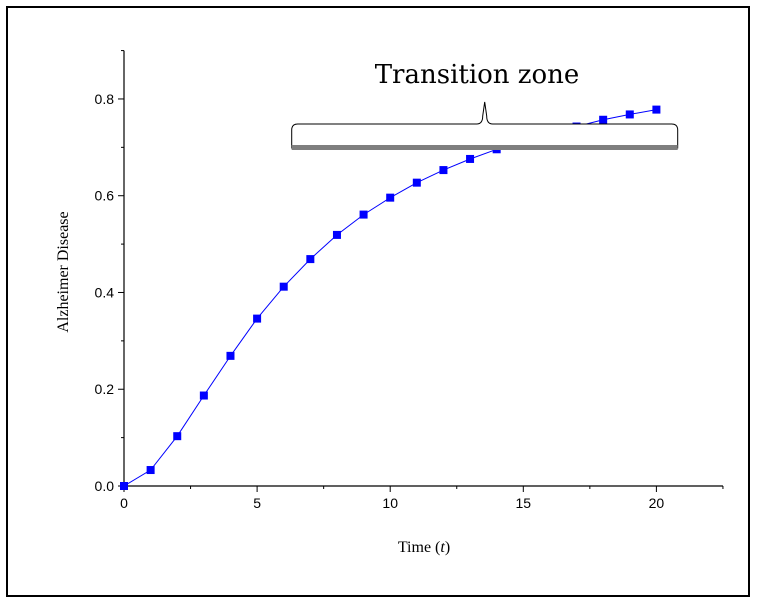 This screenshot has height=605, width=758. I want to click on y-tick-label: 0.8, so click(105, 99).